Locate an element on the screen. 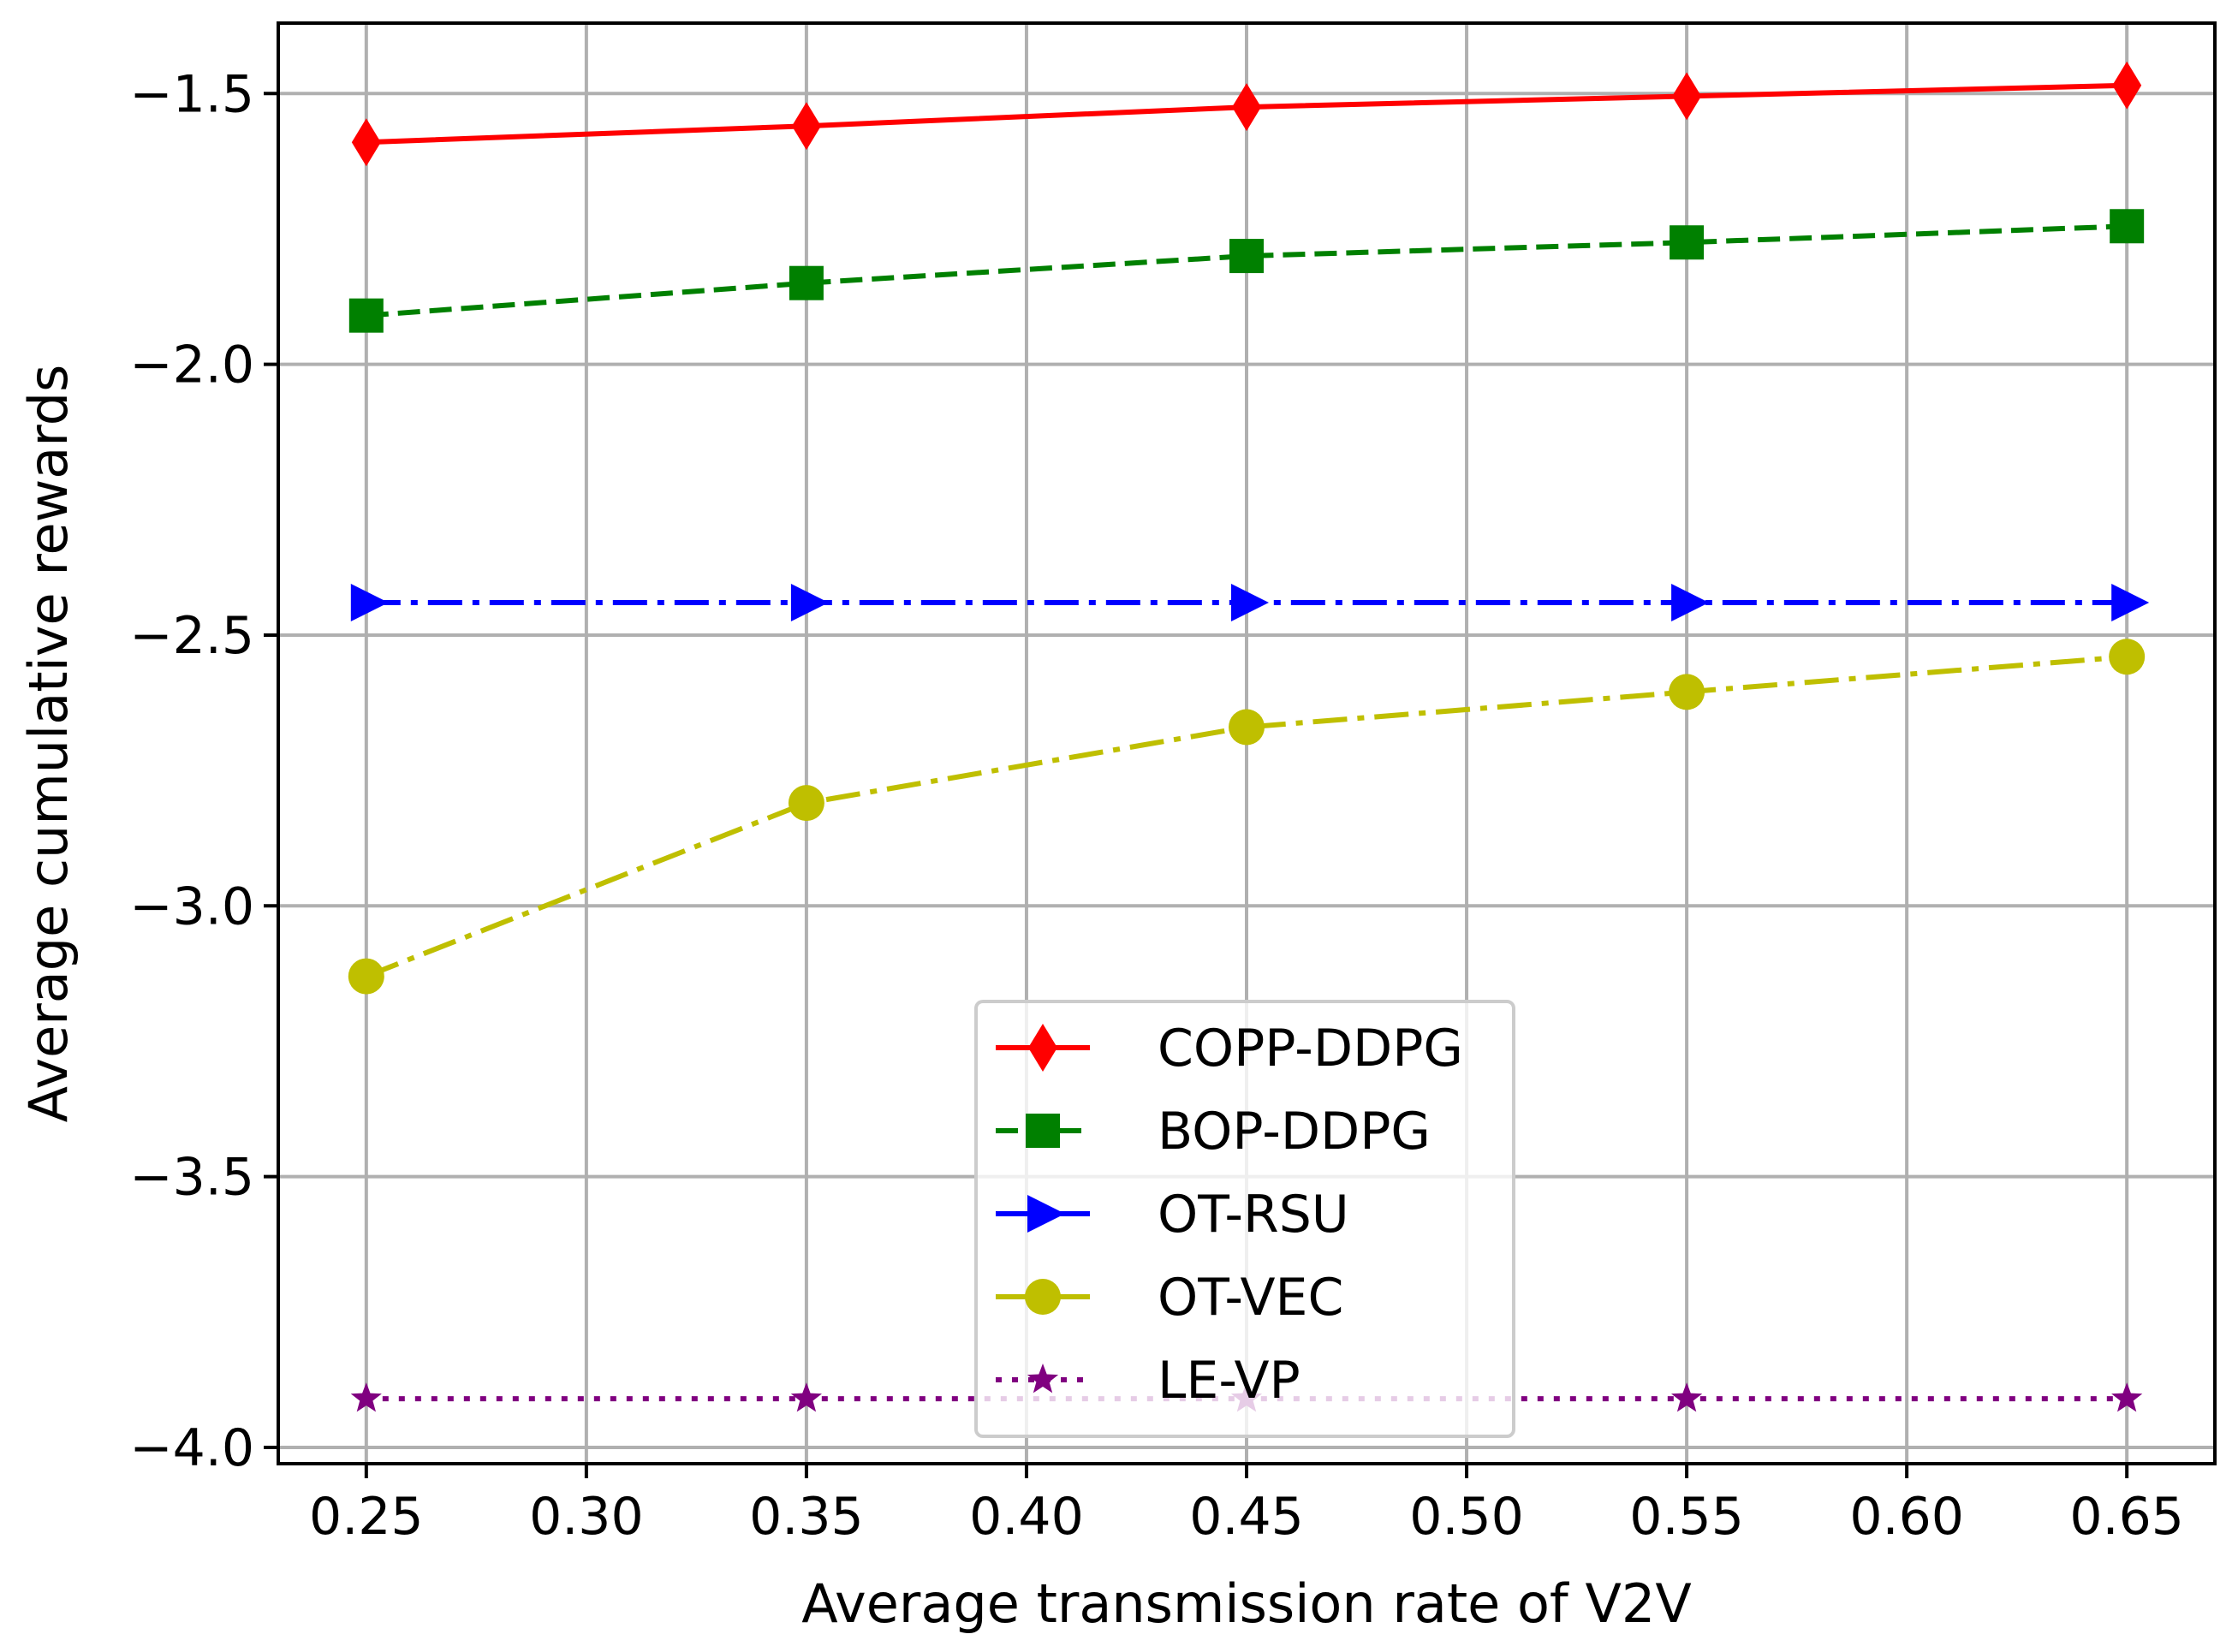 Image resolution: width=2238 pixels, height=1652 pixels. y-tick-label: −4.0 is located at coordinates (191, 1448).